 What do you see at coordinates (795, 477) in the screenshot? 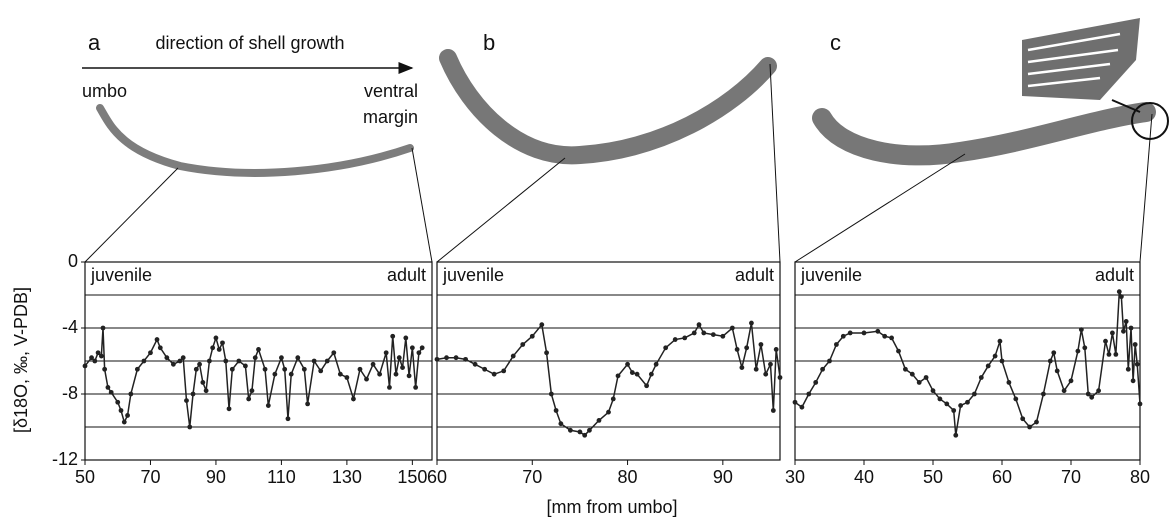
I see `x-tick-label: 30` at bounding box center [795, 477].